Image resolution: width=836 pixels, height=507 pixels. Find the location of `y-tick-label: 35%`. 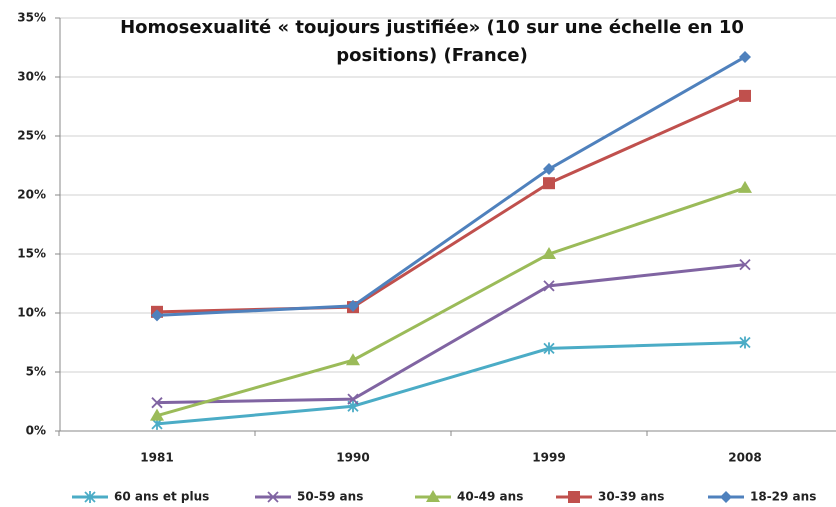

y-tick-label: 35% is located at coordinates (31, 18).